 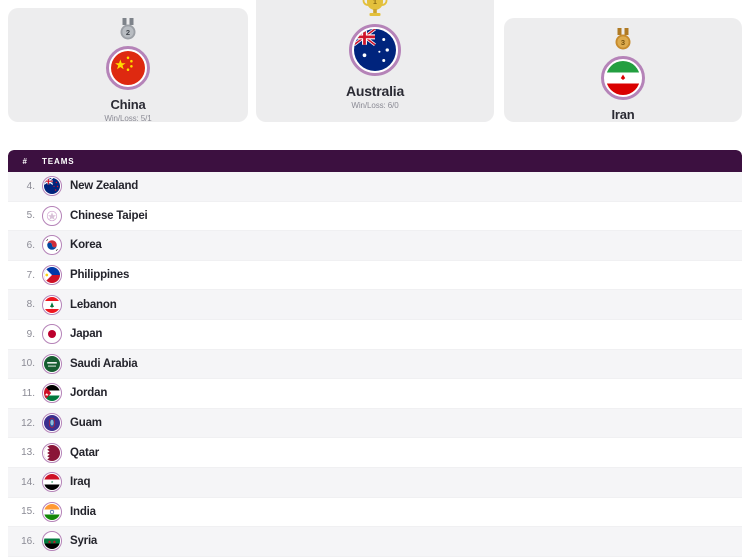 What do you see at coordinates (375, 394) in the screenshot?
I see `table-row: 11. Jordan` at bounding box center [375, 394].